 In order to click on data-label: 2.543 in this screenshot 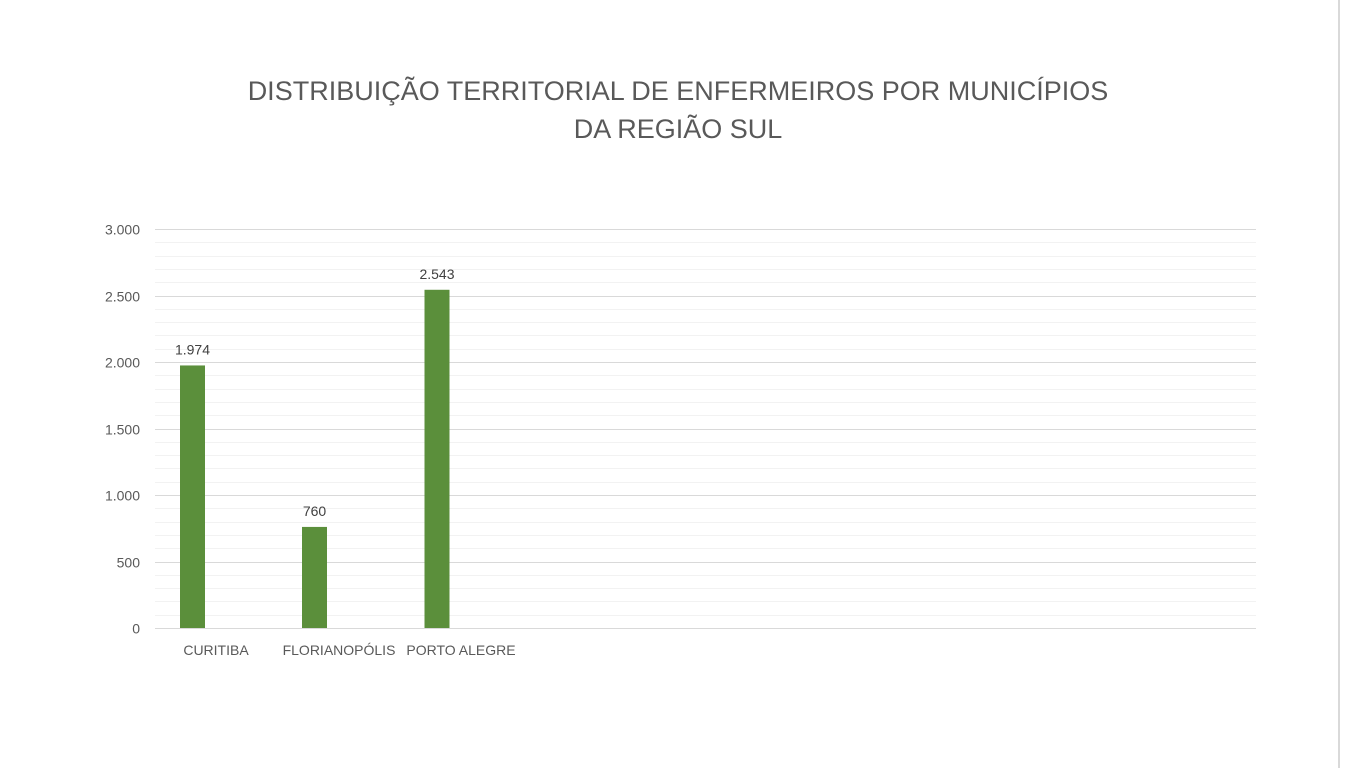, I will do `click(436, 274)`.